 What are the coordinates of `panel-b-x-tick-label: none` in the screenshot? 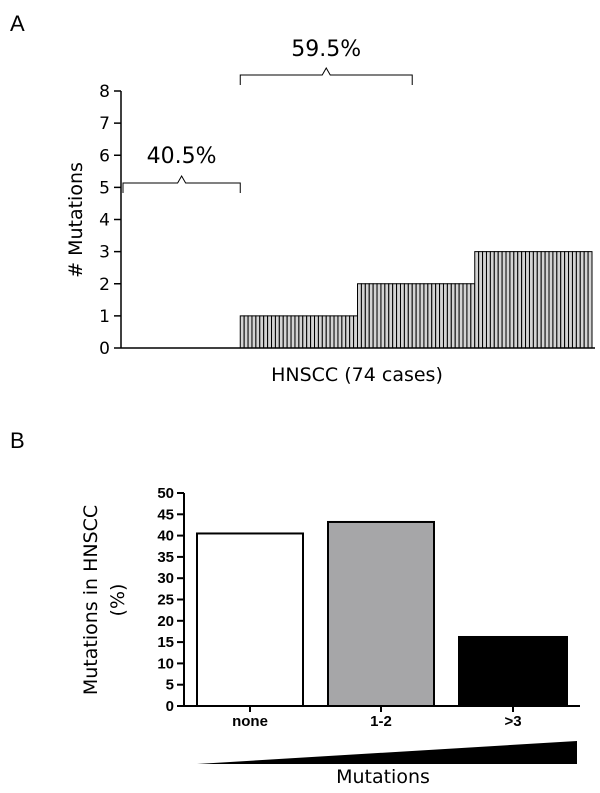 It's located at (250, 721).